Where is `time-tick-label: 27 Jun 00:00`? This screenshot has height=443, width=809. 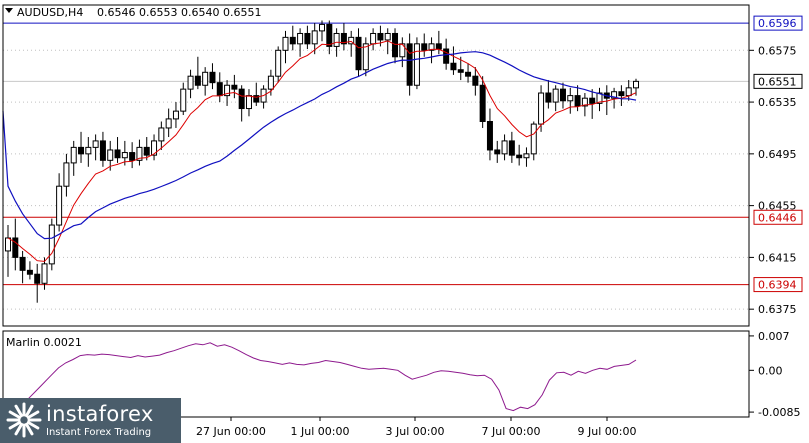
time-tick-label: 27 Jun 00:00 is located at coordinates (231, 431).